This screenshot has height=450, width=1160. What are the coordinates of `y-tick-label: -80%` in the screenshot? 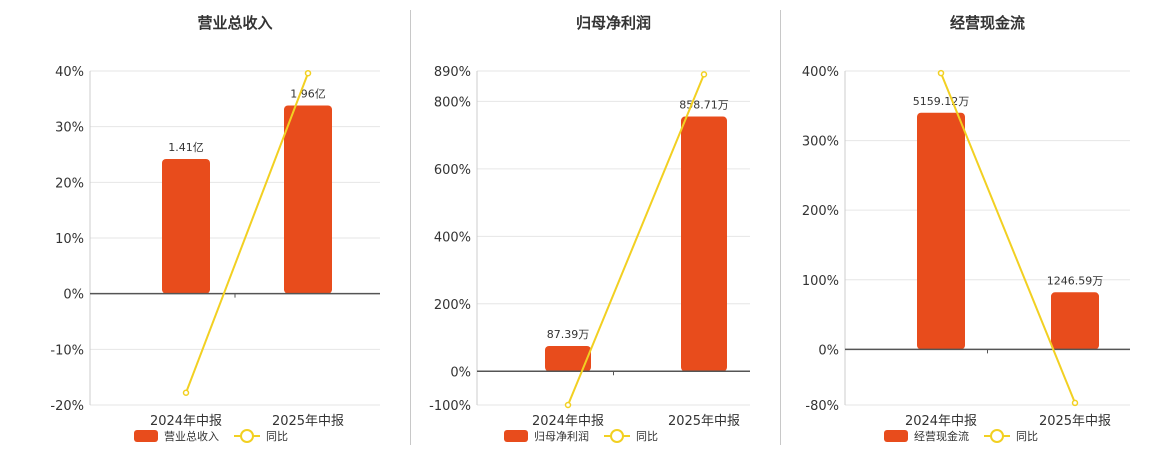 It's located at (822, 406).